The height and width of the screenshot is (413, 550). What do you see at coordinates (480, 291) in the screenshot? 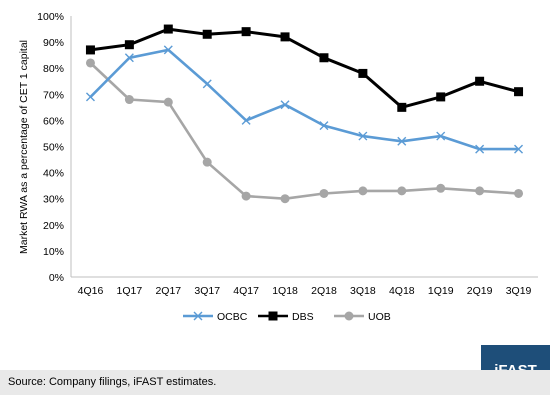
I see `x-tick-label: 2Q19` at bounding box center [480, 291].